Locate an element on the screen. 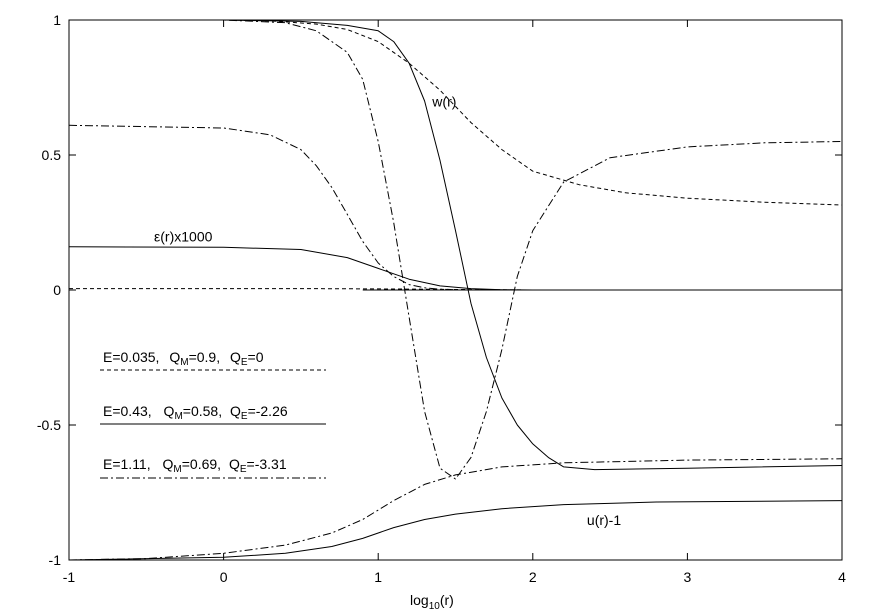  legend-3-qe-sub: E is located at coordinates (243, 469).